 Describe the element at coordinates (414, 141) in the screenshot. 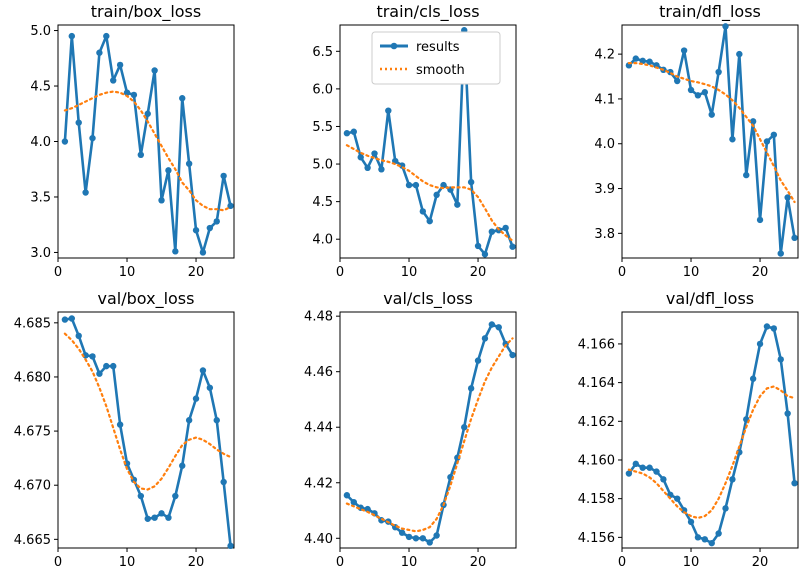

I see `chart-train-cls-loss: train/cls_loss 0 10 20 4.0 4.5 5.0 5.5 6.0 6.5` at that location.